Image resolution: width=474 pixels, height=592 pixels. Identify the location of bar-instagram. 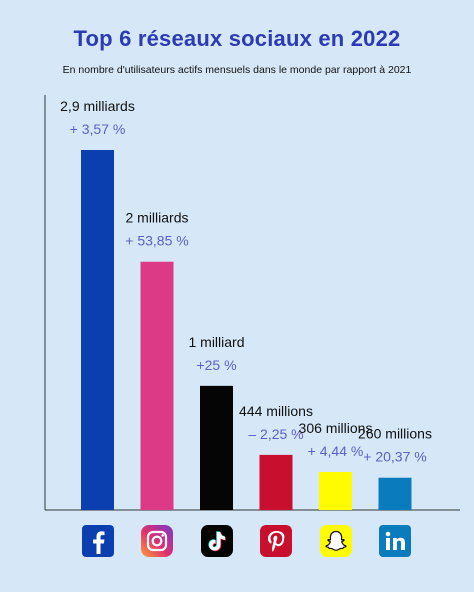
(157, 385).